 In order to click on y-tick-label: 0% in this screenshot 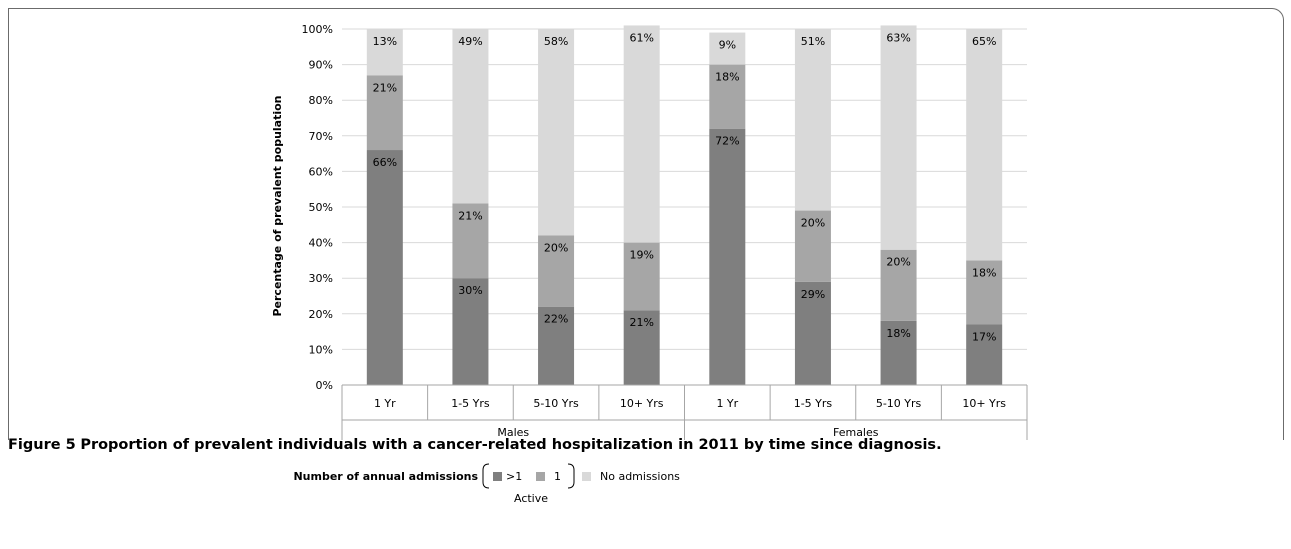, I will do `click(324, 385)`.